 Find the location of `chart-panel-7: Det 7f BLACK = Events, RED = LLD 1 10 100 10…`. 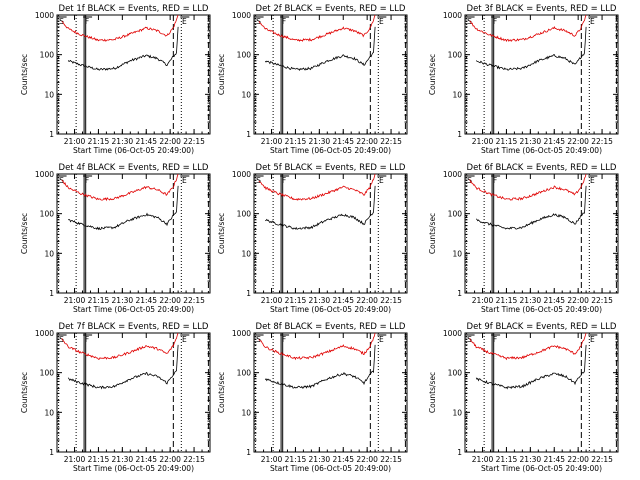

chart-panel-7: Det 7f BLACK = Events, RED = LLD 1 10 100 10… is located at coordinates (115, 397).